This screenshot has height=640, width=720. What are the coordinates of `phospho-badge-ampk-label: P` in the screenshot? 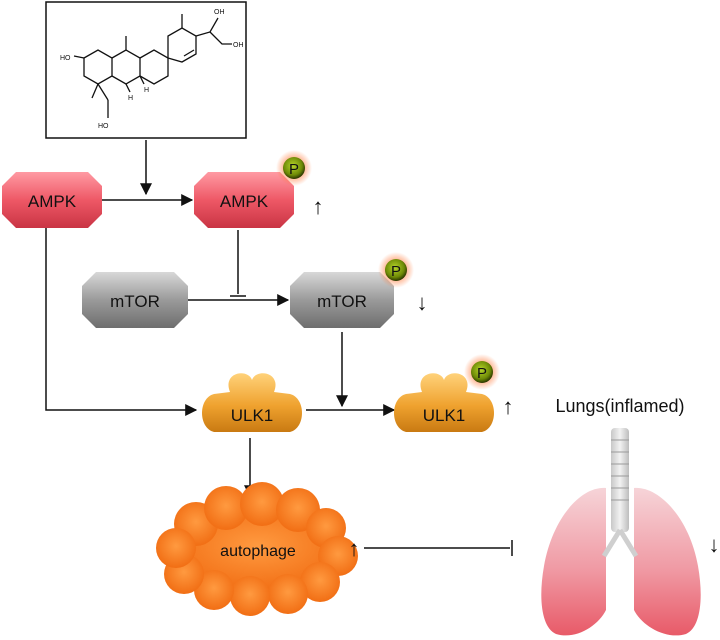 It's located at (294, 169).